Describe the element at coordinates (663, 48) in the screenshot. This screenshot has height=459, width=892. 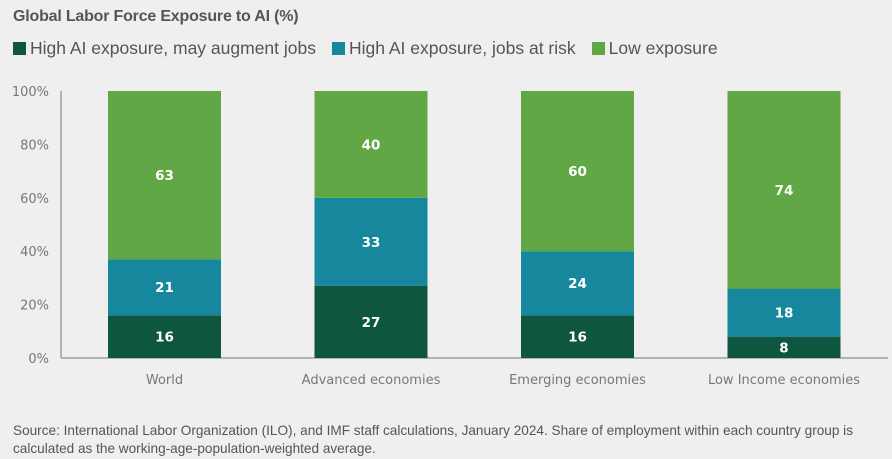
I see `legend-label-low: Low exposure` at that location.